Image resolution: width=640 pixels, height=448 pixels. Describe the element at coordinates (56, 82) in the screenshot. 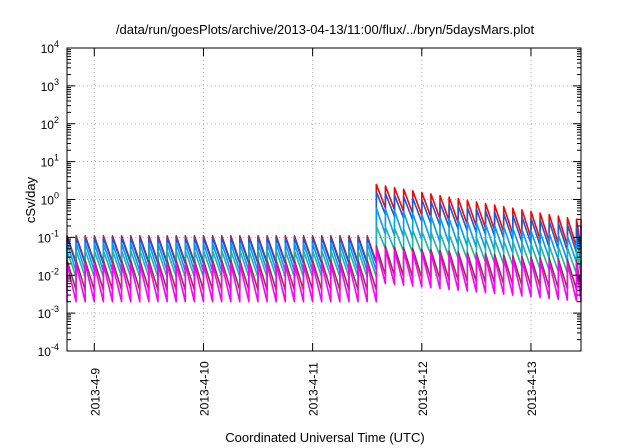

I see `y-tick-exponent: 3` at that location.